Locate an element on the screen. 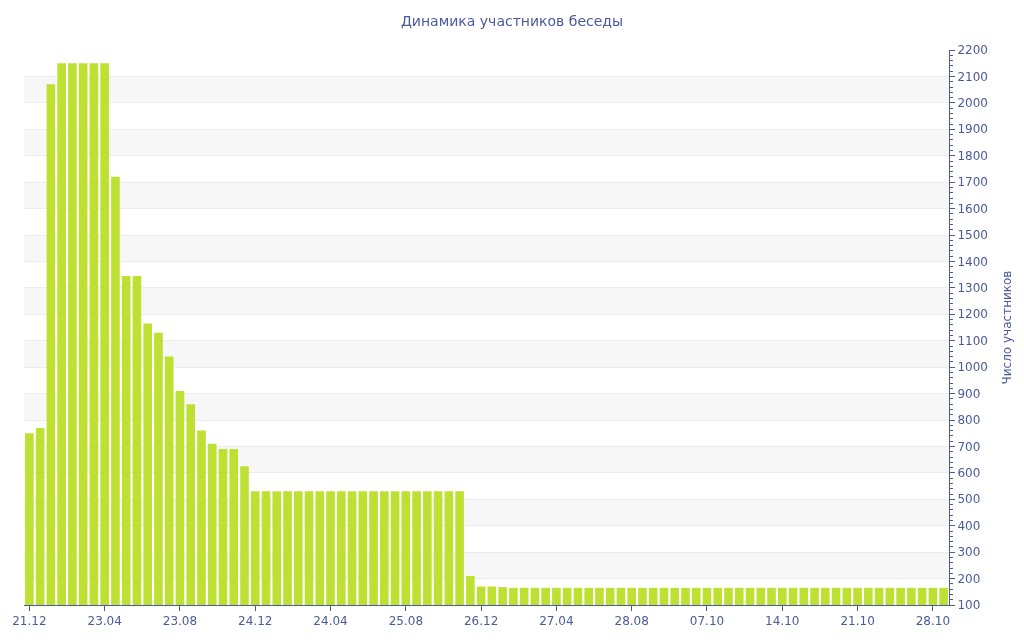 Image resolution: width=1024 pixels, height=640 pixels. x-tick-label: 14.10 is located at coordinates (782, 621).